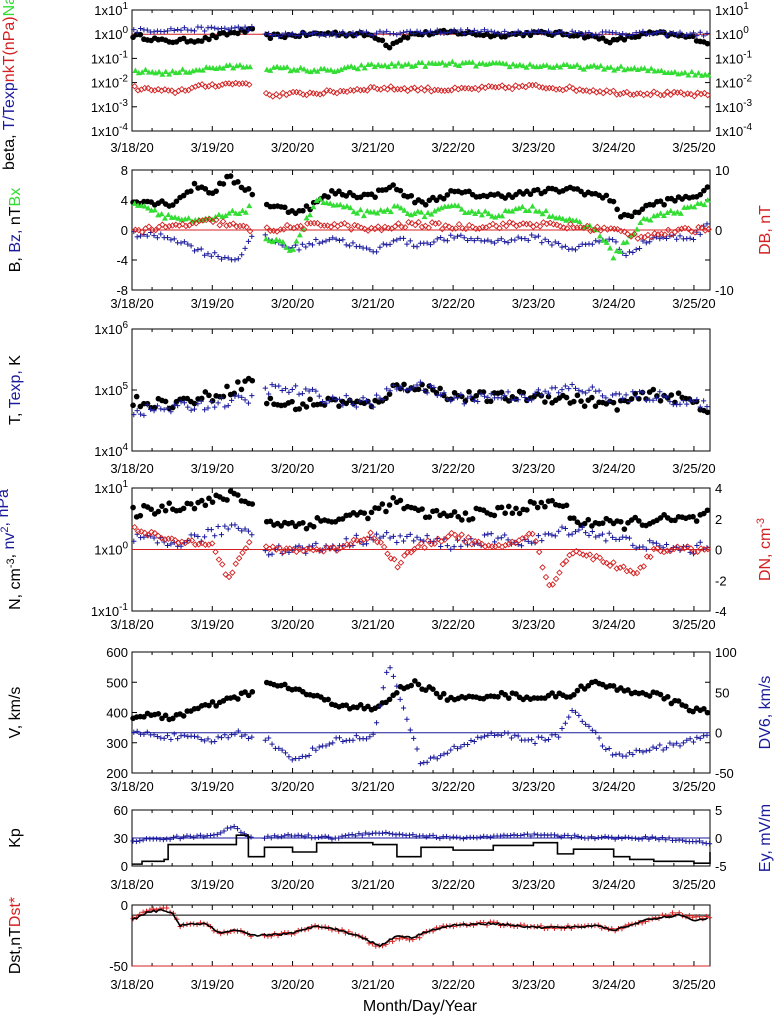 The image size is (783, 1024). I want to click on right-tick-label: 0, so click(718, 838).